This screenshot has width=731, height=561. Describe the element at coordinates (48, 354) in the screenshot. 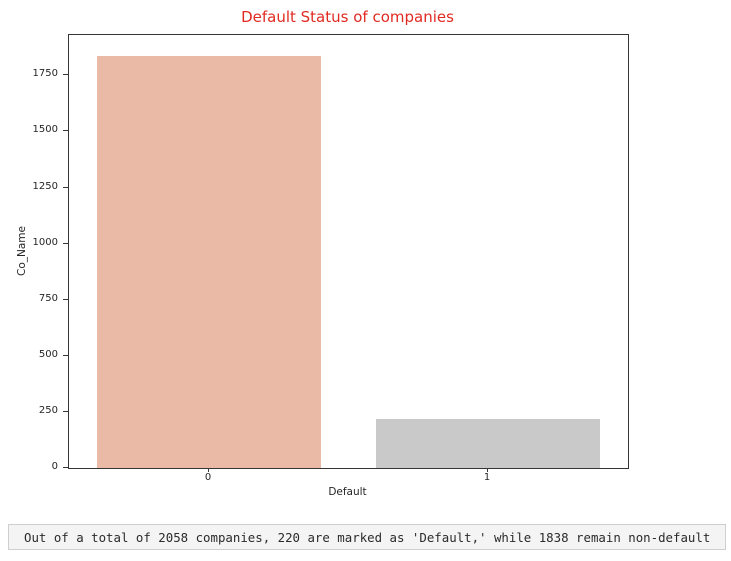

I see `y-tick-label: 500` at that location.